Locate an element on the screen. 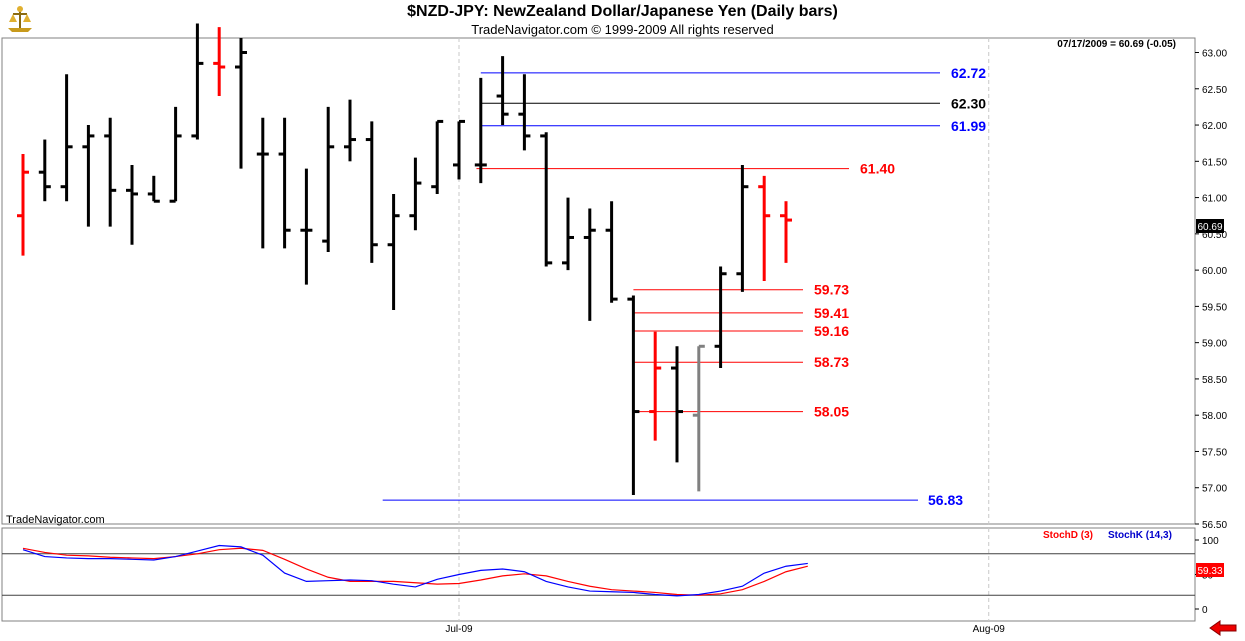 This screenshot has height=641, width=1245. last-price-info: 07/17/2009 = 60.69 (-0.05) is located at coordinates (1116, 44).